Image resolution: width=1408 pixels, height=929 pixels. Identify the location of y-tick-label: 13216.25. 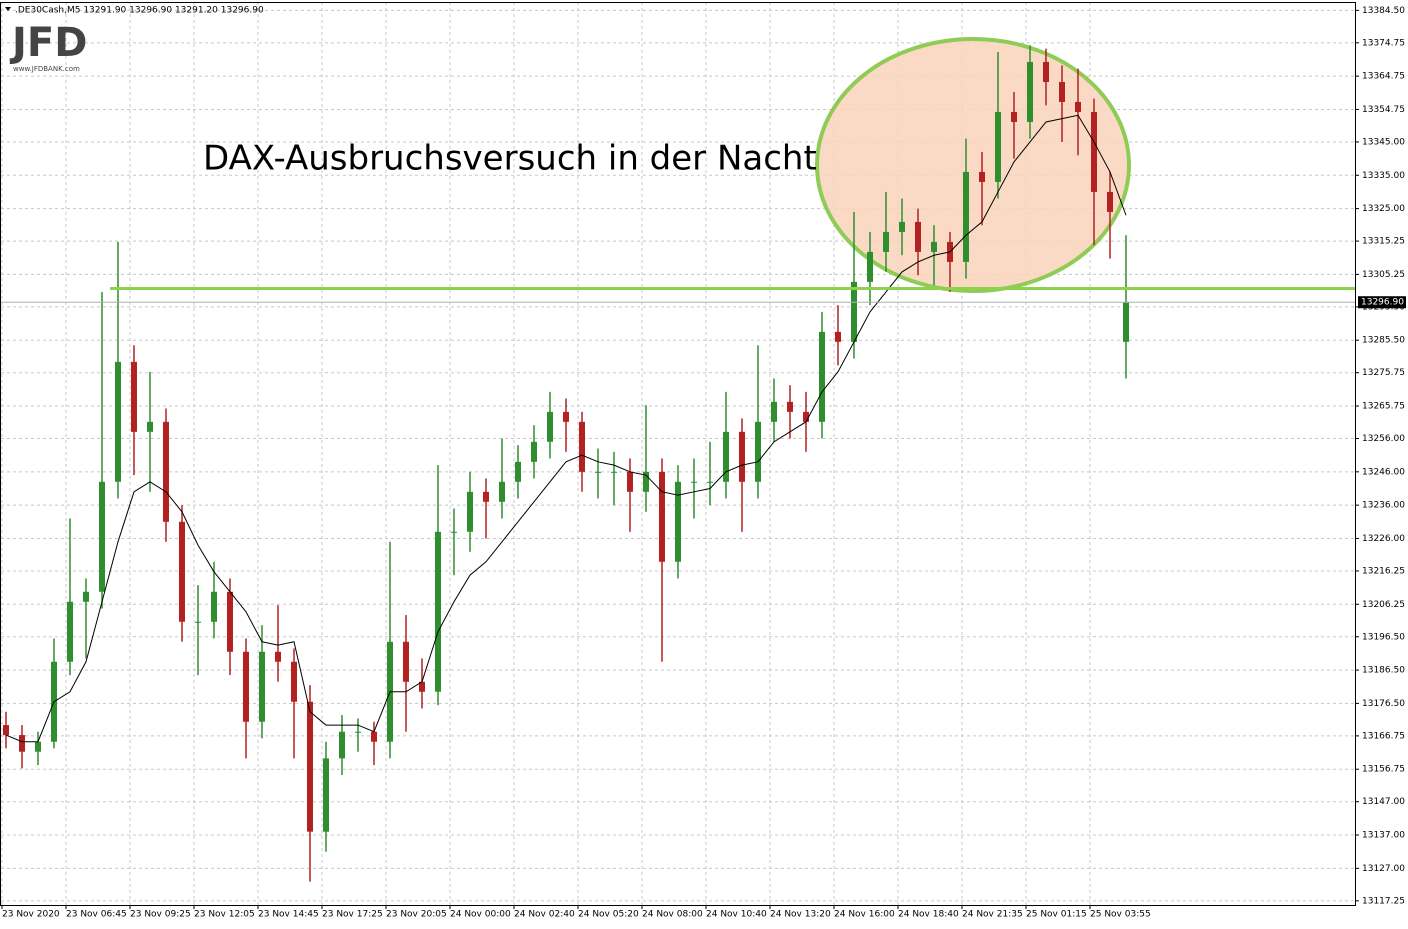
(1383, 571).